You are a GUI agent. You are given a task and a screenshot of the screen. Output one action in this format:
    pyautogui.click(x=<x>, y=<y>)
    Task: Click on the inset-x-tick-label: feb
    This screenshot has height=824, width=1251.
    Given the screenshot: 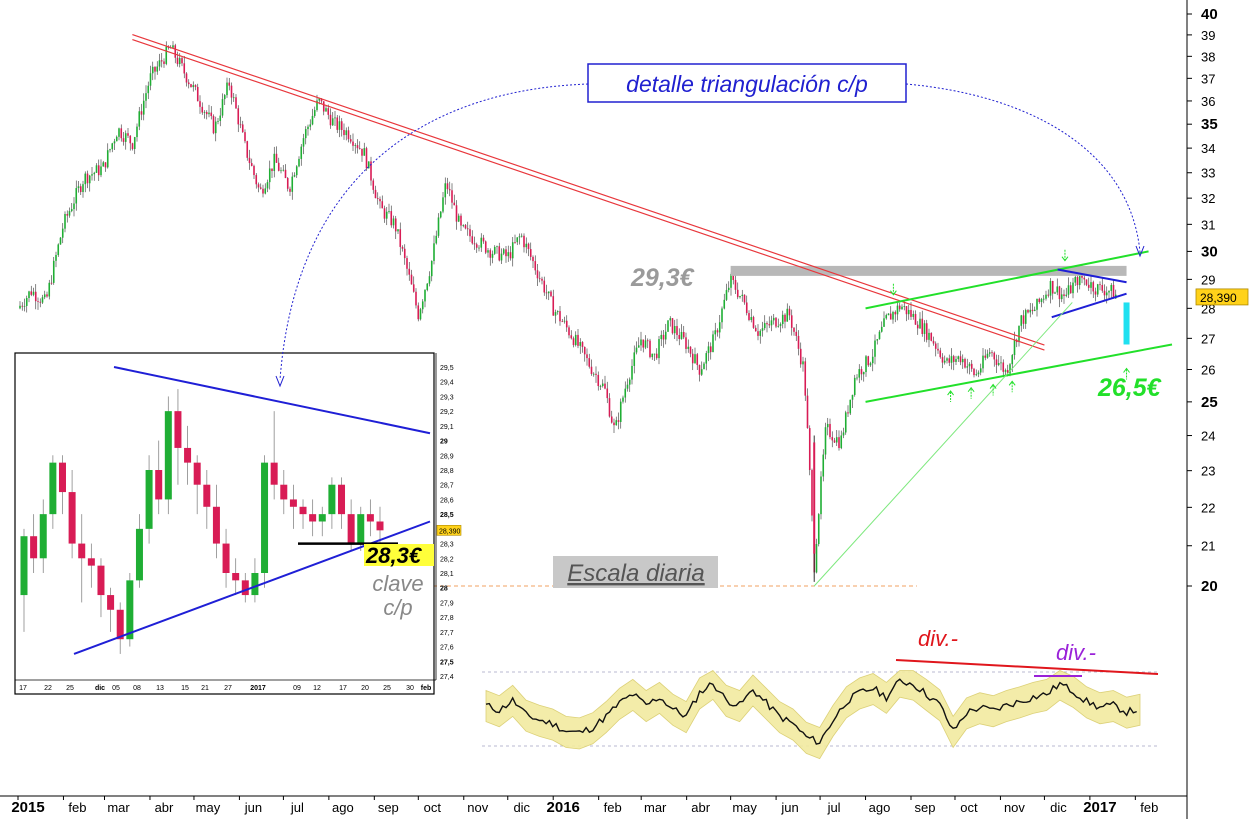 What is the action you would take?
    pyautogui.click(x=426, y=688)
    